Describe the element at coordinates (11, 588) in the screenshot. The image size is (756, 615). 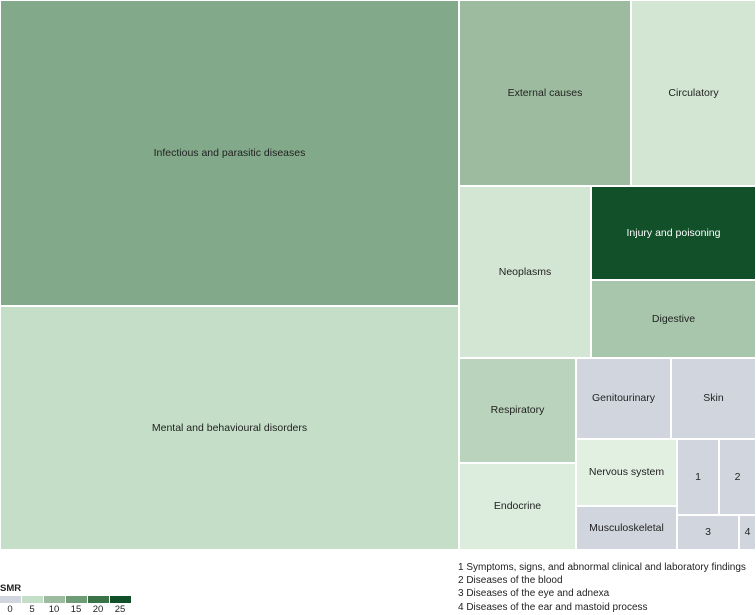
I see `legend-title: SMR` at that location.